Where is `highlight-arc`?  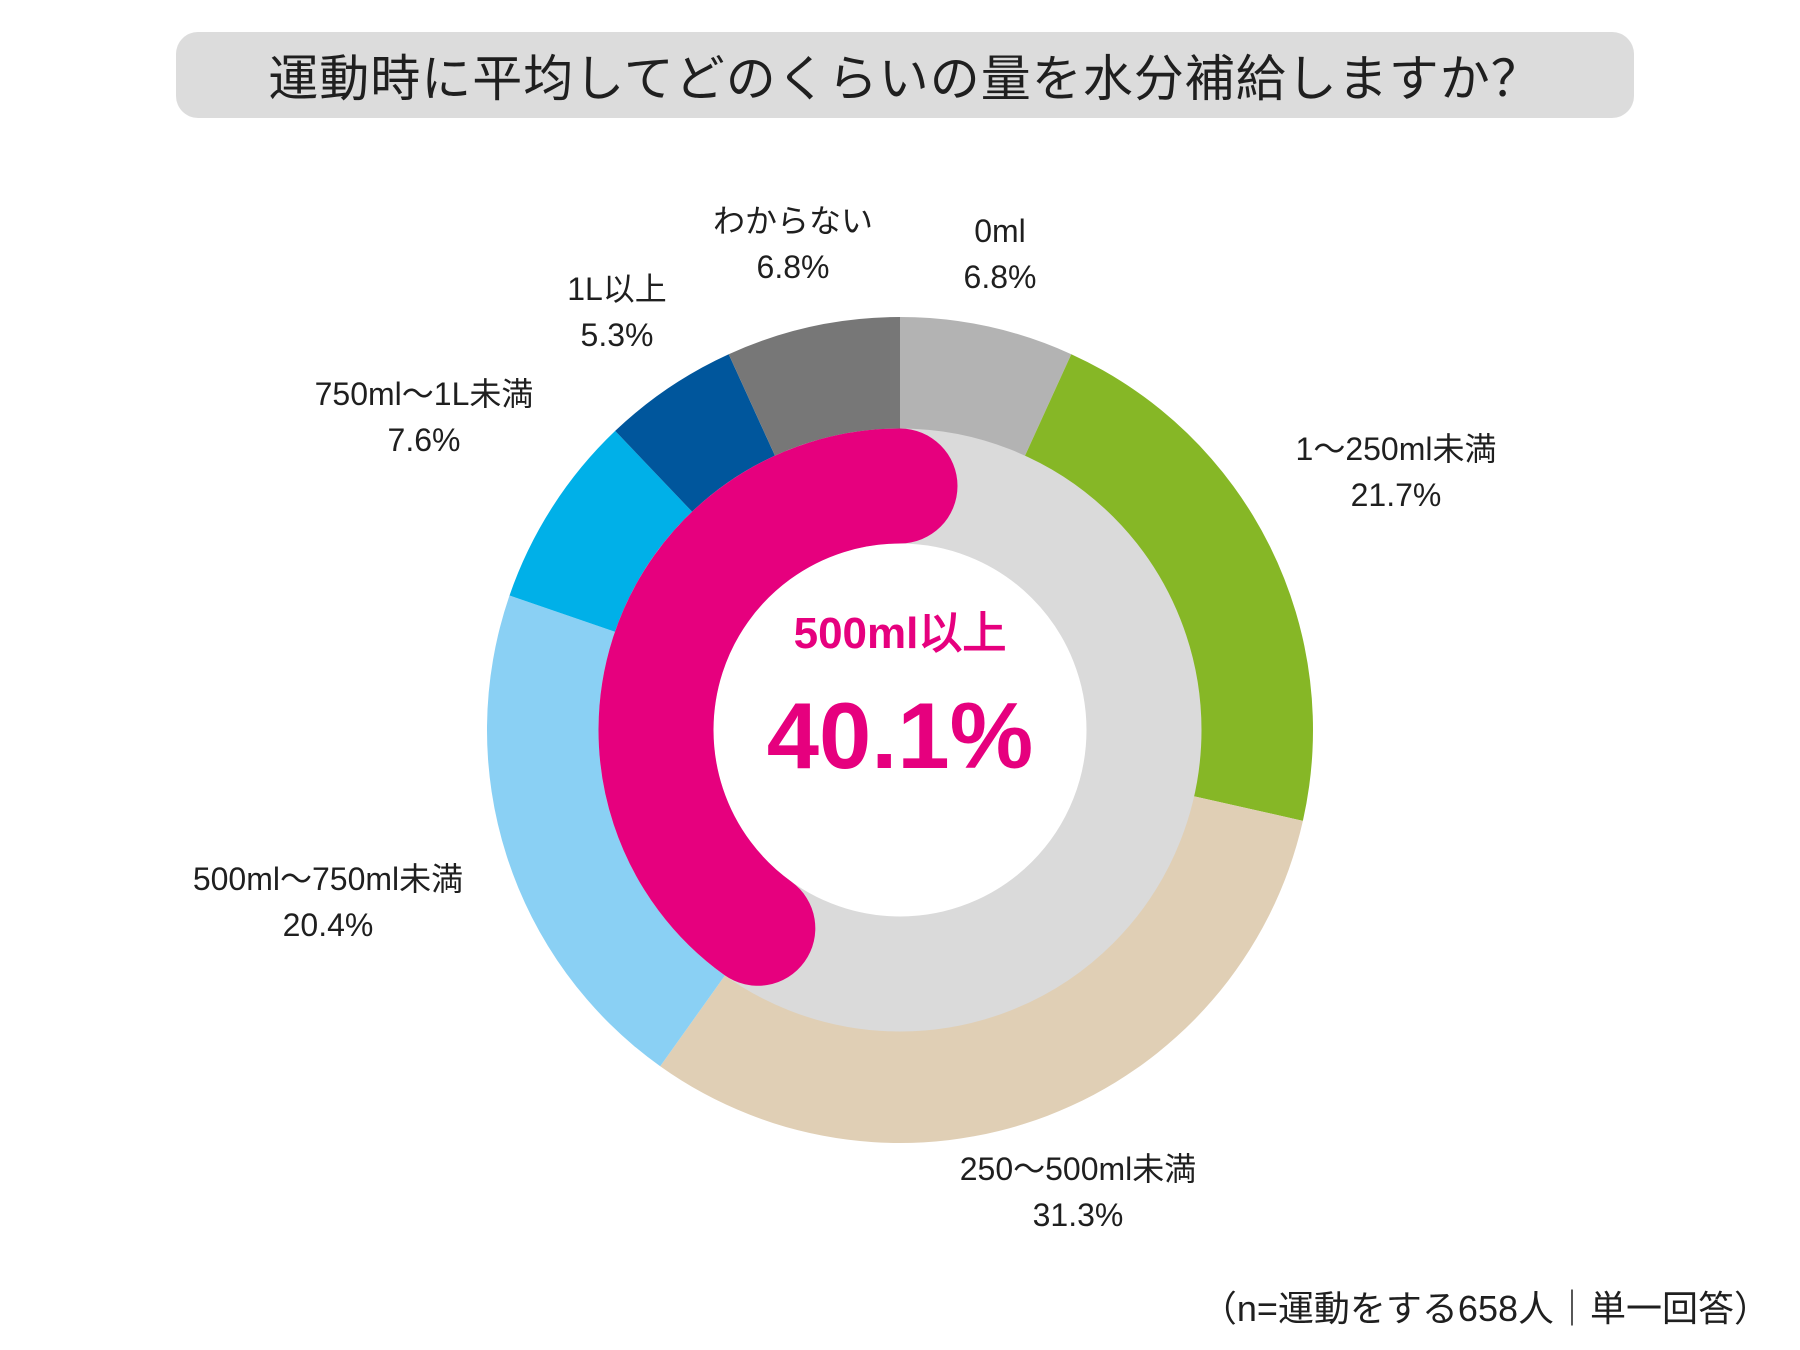 highlight-arc is located at coordinates (778, 707).